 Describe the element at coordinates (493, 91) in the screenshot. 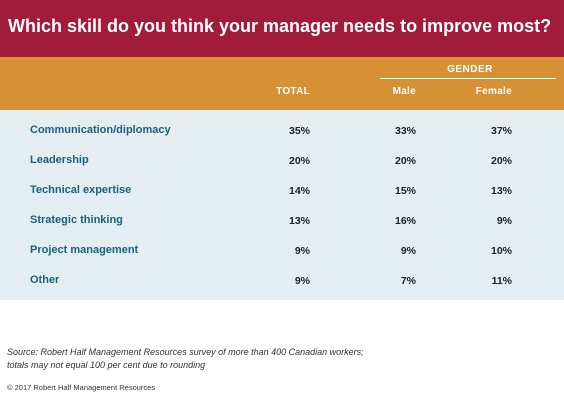

I see `column-header-female: Female` at that location.